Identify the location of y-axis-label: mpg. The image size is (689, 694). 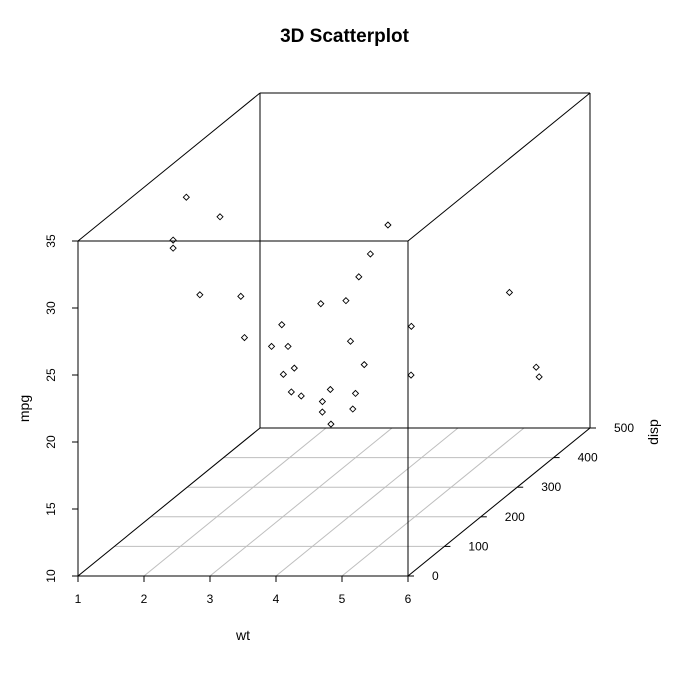
(24, 408).